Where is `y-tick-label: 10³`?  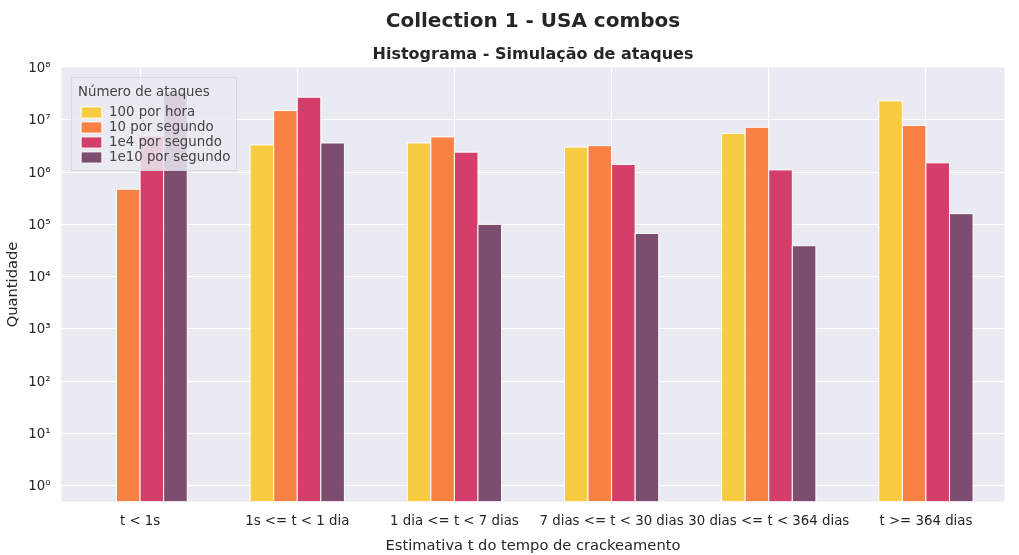 y-tick-label: 10³ is located at coordinates (39, 329).